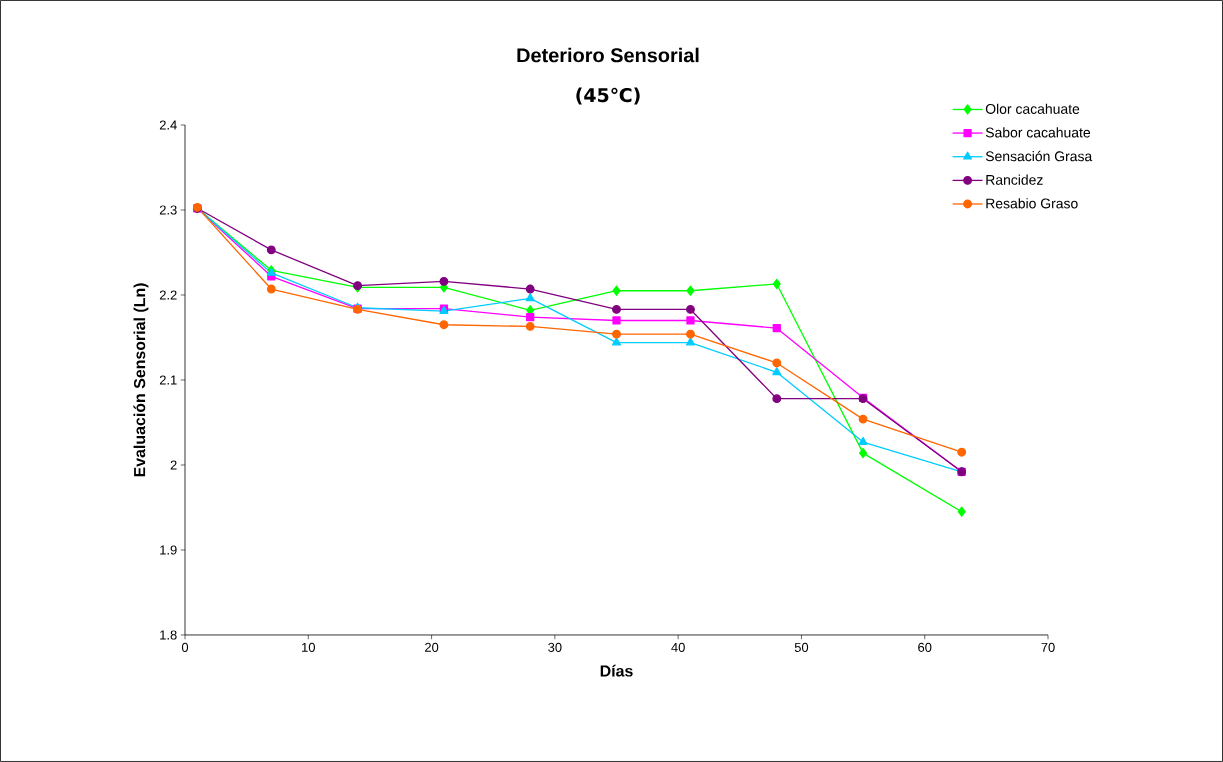 The width and height of the screenshot is (1223, 762). I want to click on y-tick-label: 1.8, so click(168, 635).